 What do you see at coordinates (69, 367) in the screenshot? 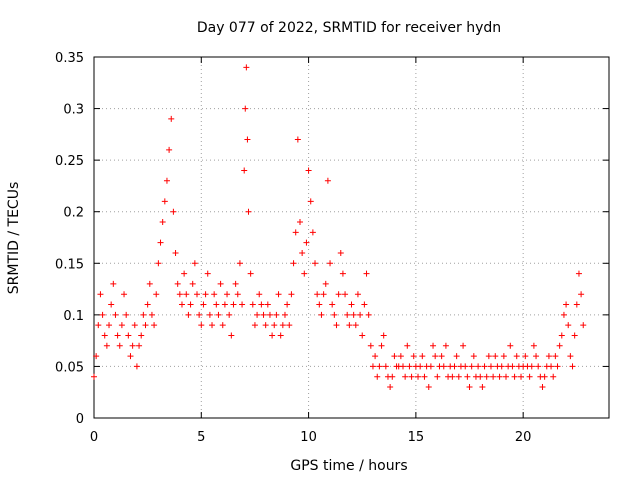
I see `y-tick-label: 0.05` at bounding box center [69, 367].